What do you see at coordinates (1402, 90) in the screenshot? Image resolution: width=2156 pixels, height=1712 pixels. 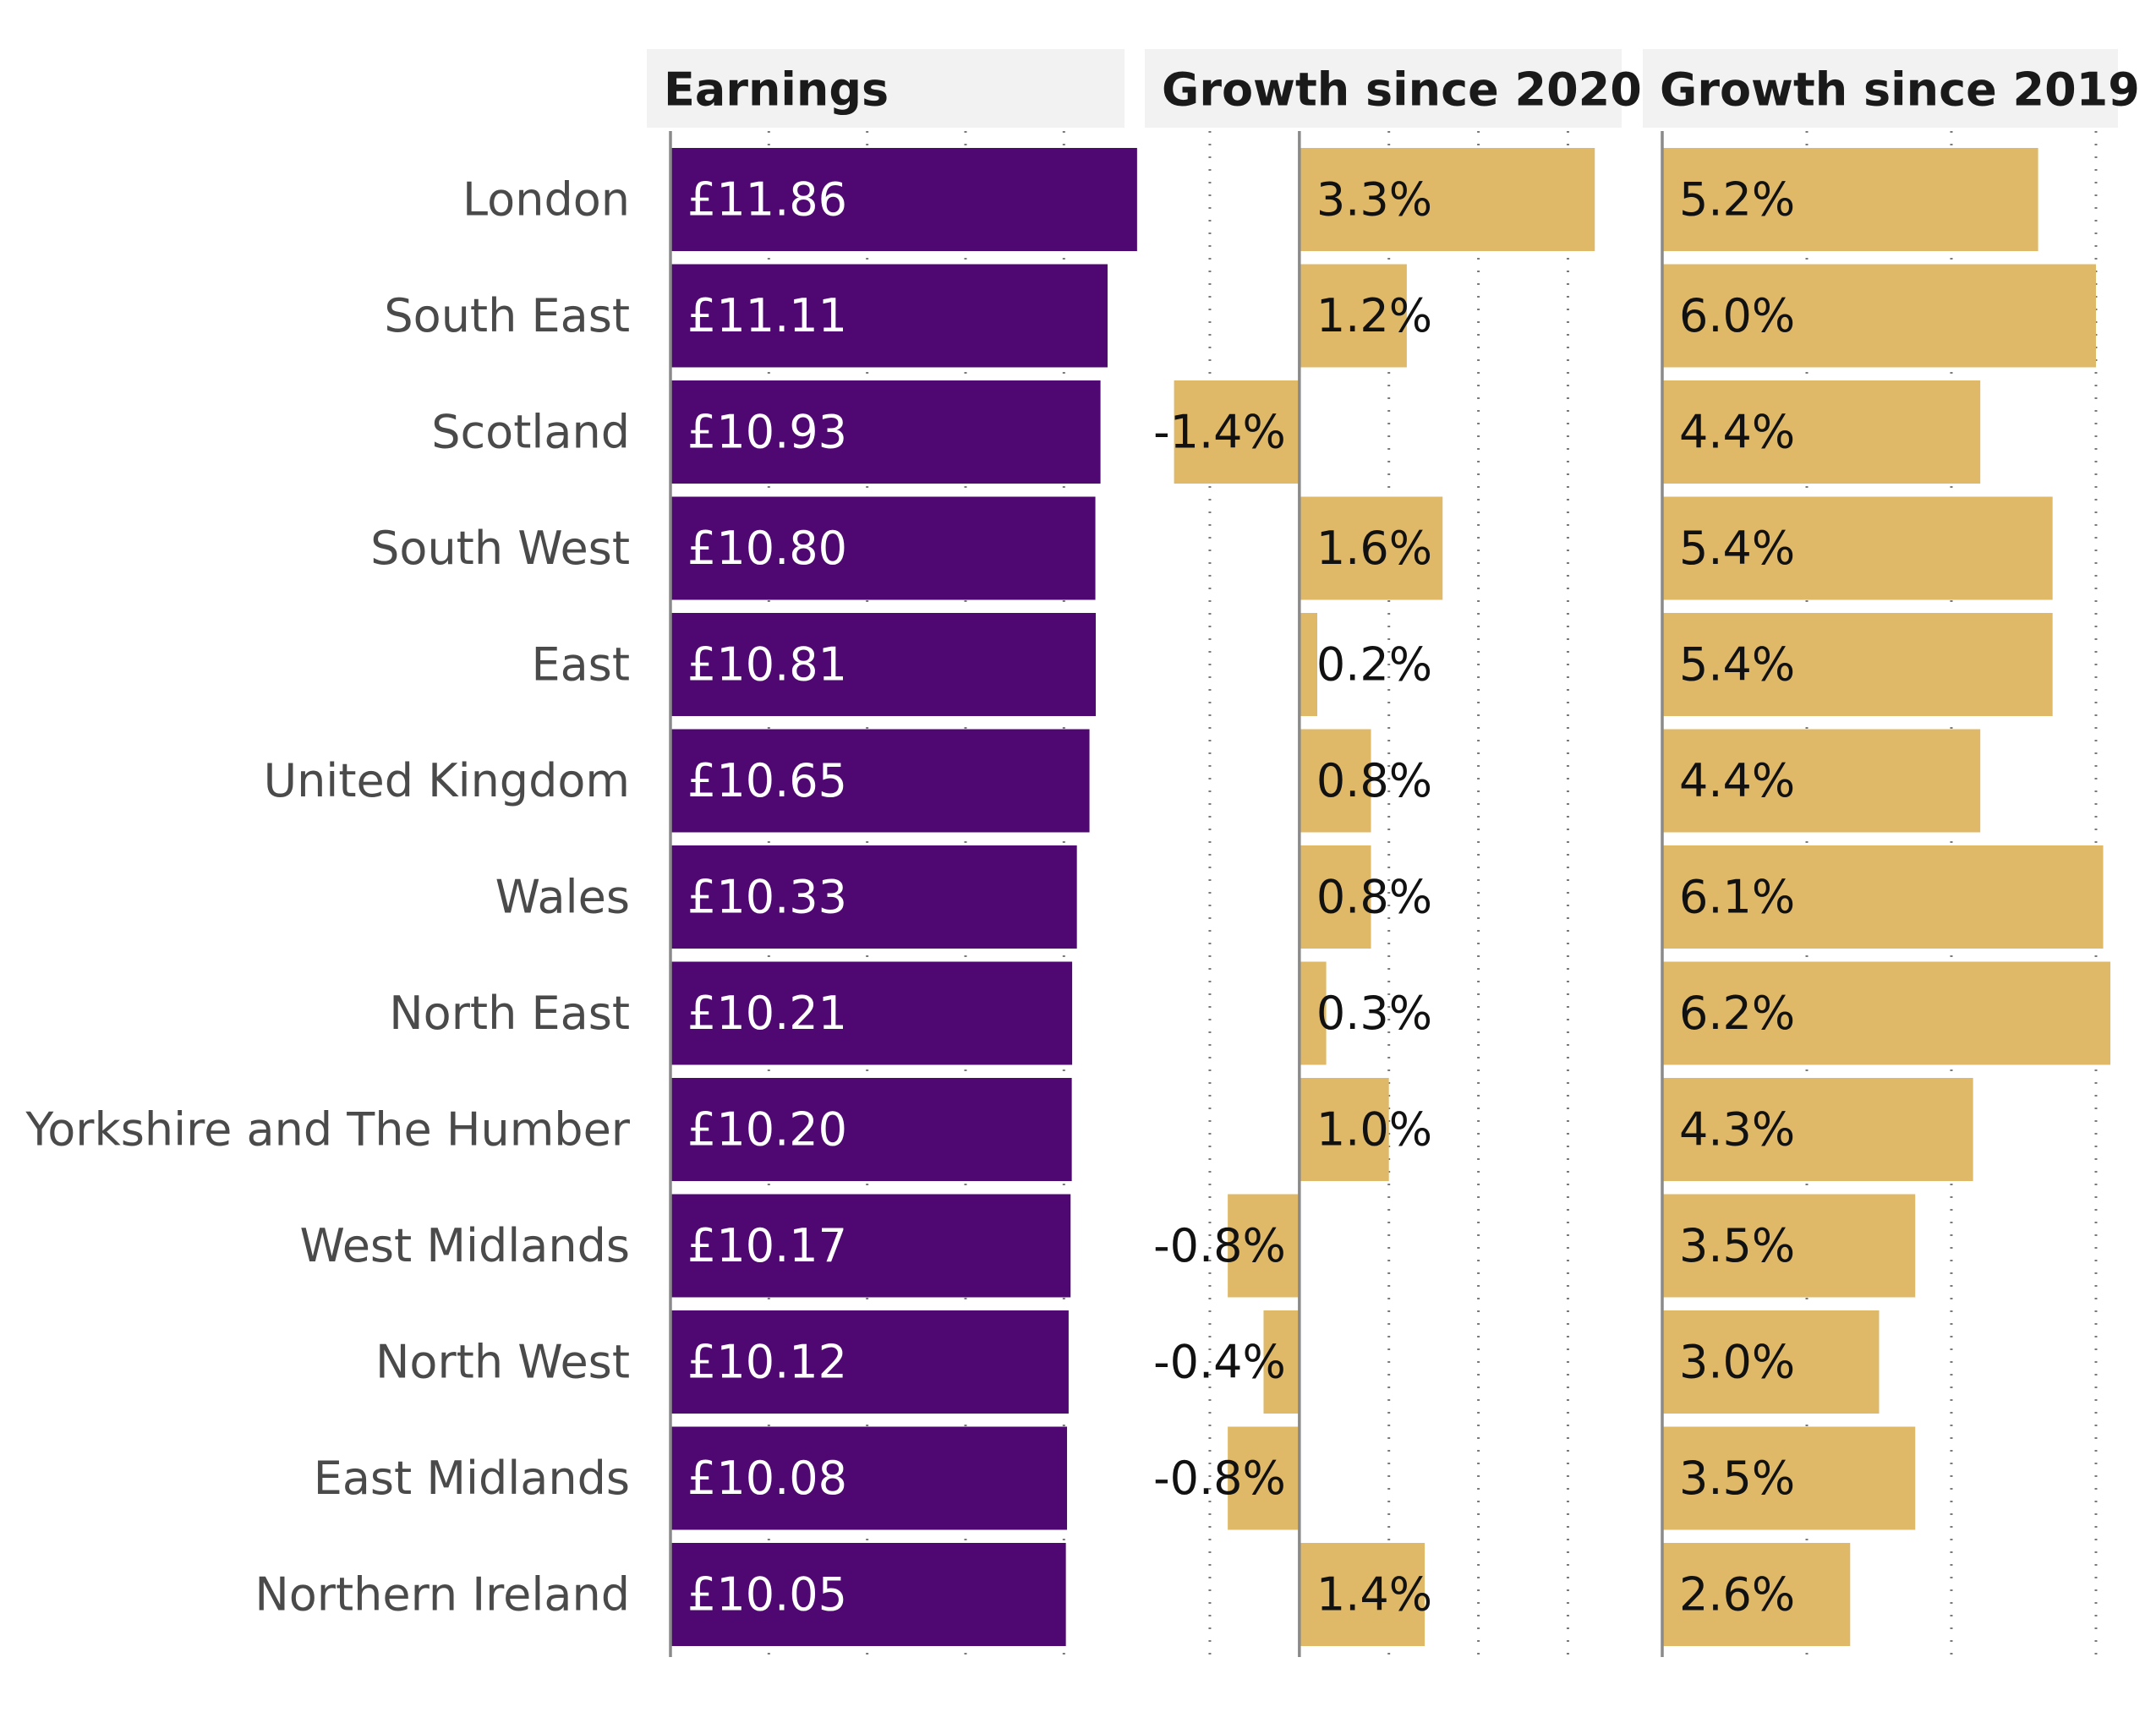 I see `growth-2020-title: Growth since 2020` at bounding box center [1402, 90].